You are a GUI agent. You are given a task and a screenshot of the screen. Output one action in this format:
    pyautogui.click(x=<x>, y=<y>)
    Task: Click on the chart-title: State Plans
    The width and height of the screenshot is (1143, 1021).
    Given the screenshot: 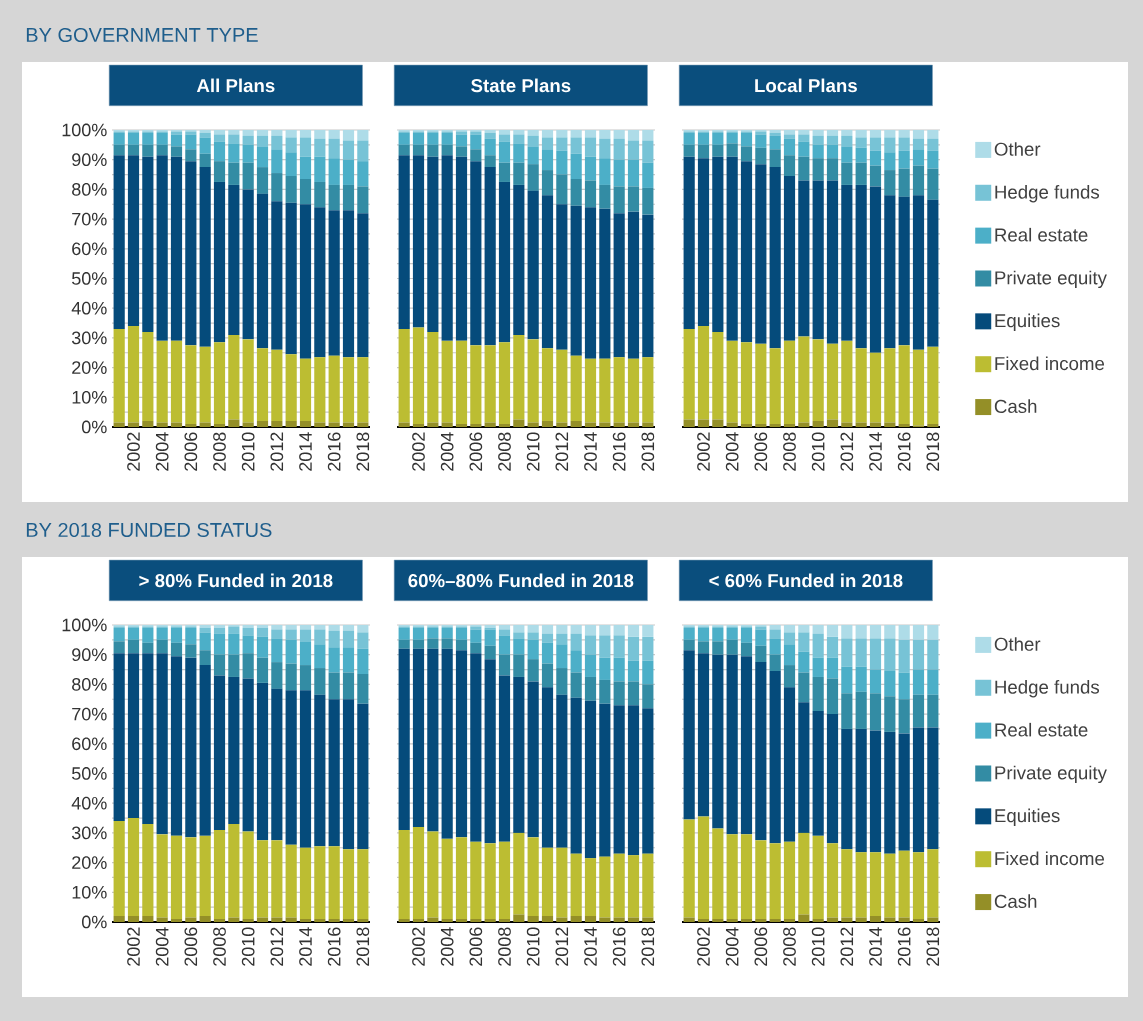 What is the action you would take?
    pyautogui.click(x=521, y=85)
    